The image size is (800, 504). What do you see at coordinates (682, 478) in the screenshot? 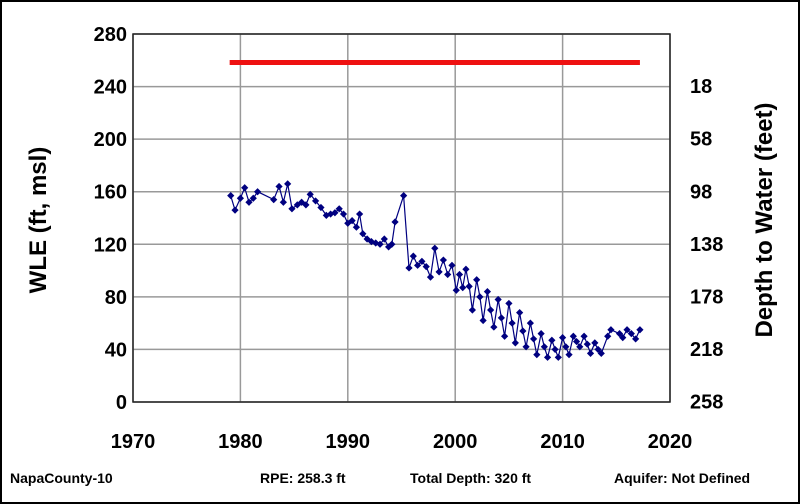
I see `footer-aquifer: Aquifer: Not Defined` at bounding box center [682, 478].